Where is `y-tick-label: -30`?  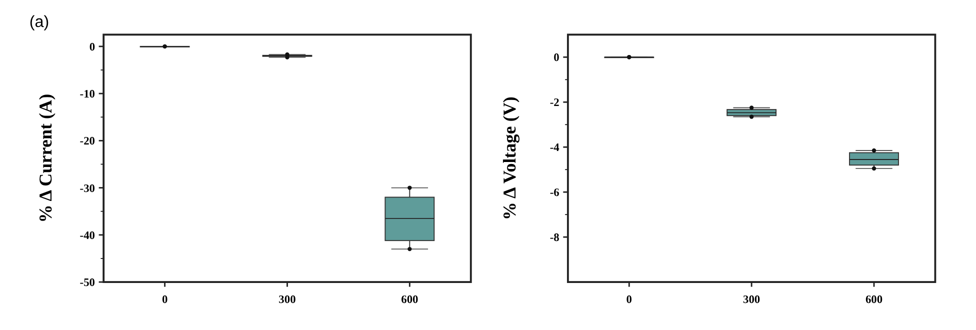
y-tick-label: -30 is located at coordinates (88, 188).